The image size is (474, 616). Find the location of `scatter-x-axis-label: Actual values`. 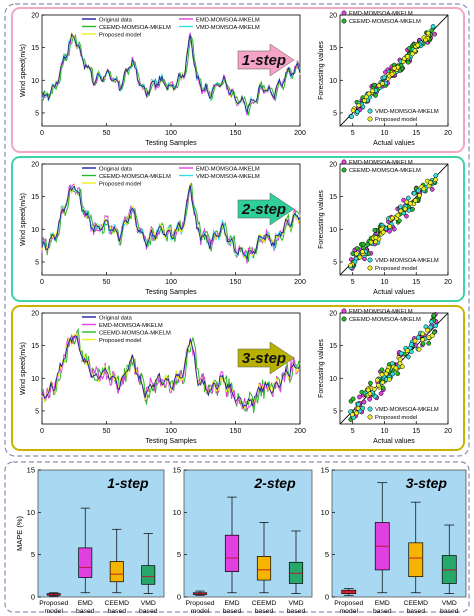

scatter-x-axis-label: Actual values is located at coordinates (394, 441).